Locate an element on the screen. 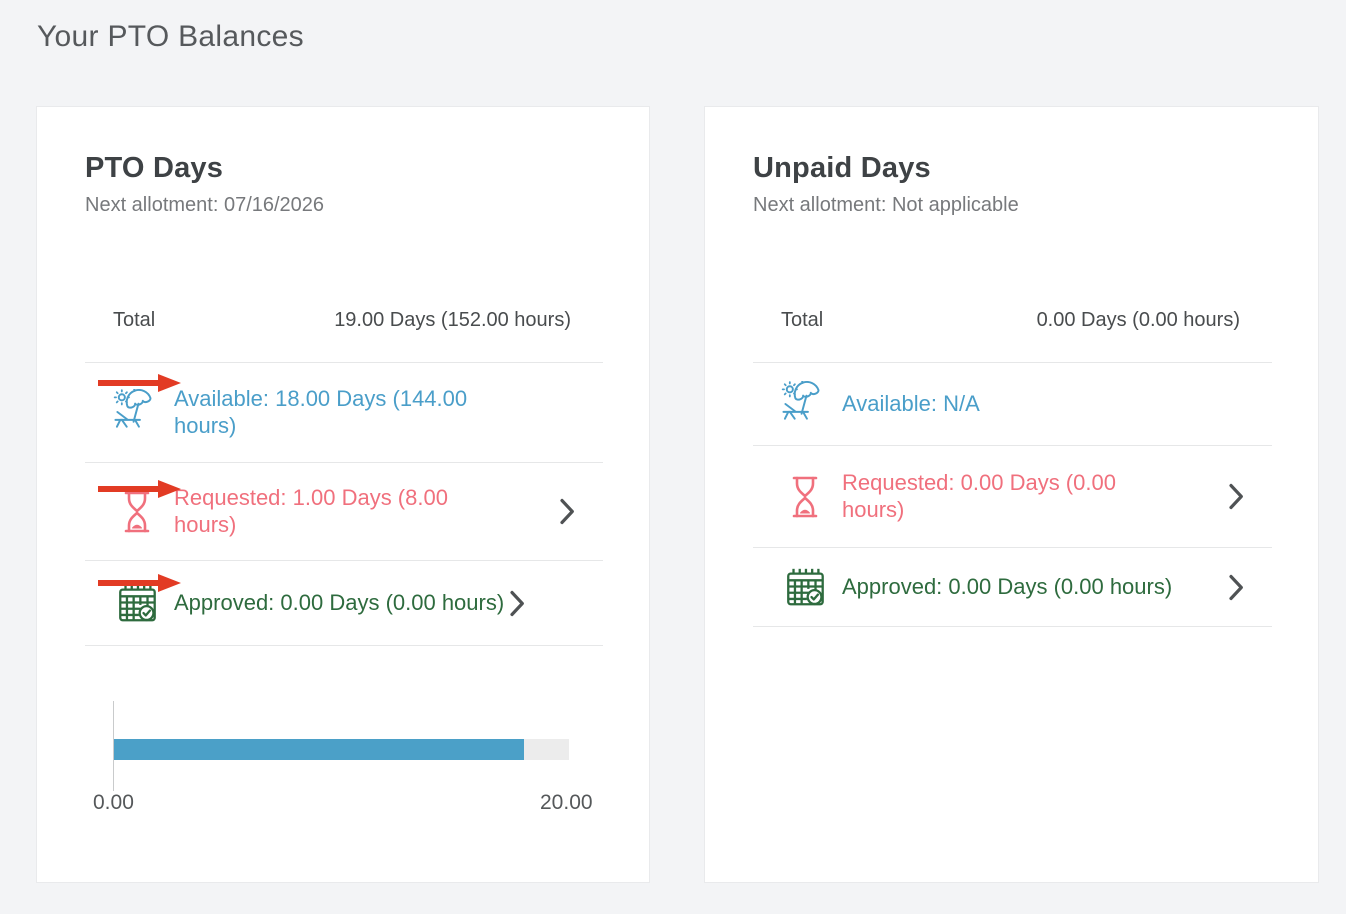 This screenshot has width=1346, height=914. total-row: Total 19.00 Days (152.00 hours) is located at coordinates (342, 320).